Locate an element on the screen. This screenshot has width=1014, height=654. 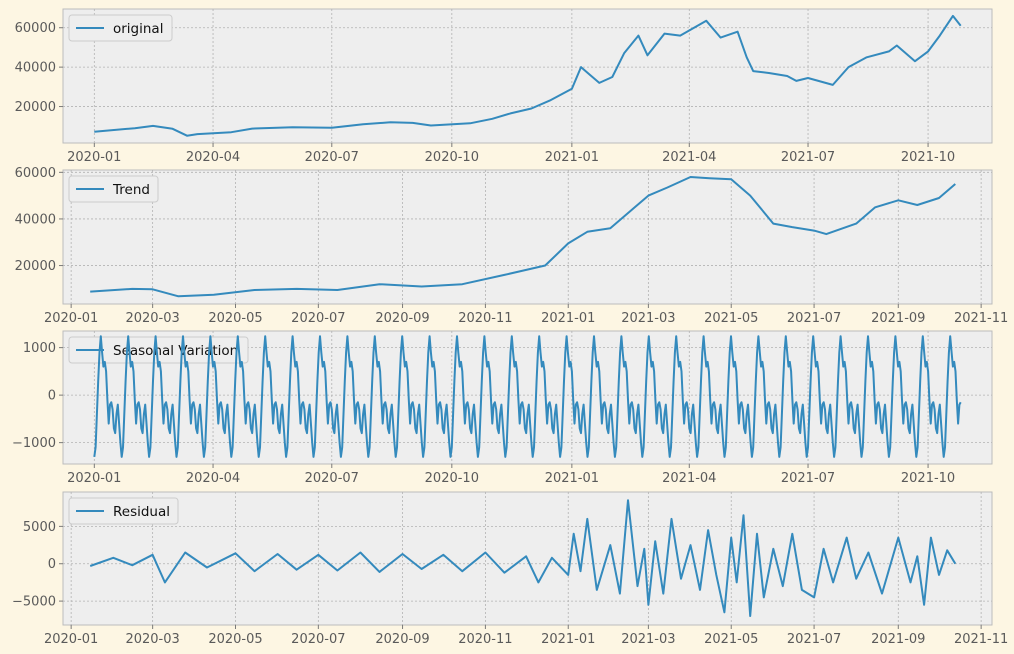
legend-label: original is located at coordinates (138, 29).